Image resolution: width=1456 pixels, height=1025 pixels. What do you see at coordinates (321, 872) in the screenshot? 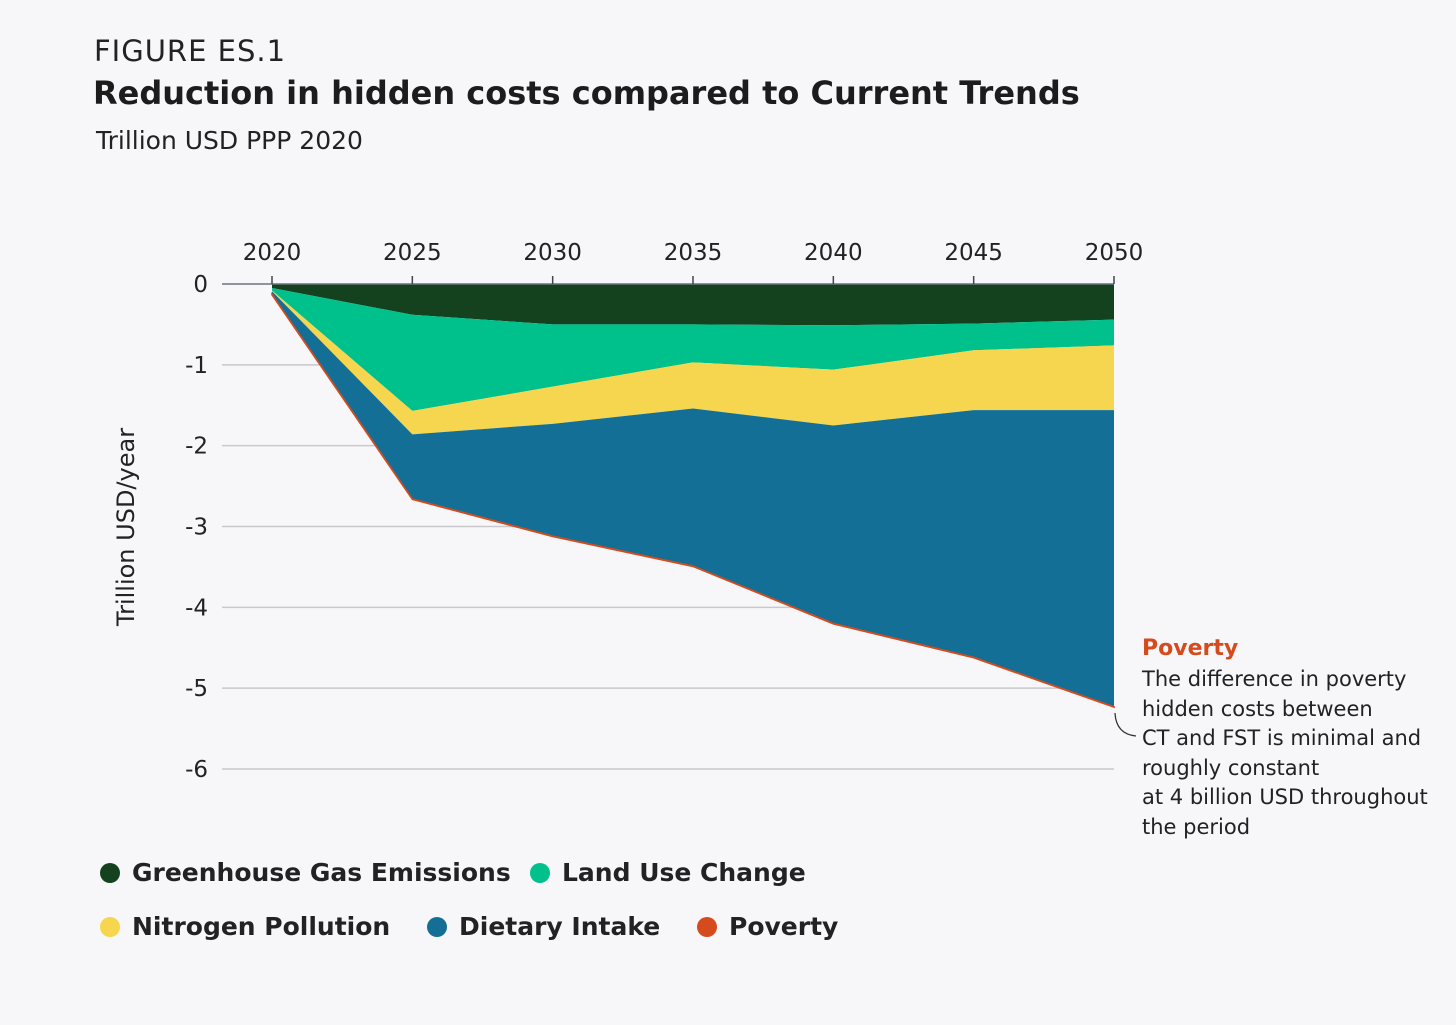
I see `legend-label: Greenhouse Gas Emissions` at bounding box center [321, 872].